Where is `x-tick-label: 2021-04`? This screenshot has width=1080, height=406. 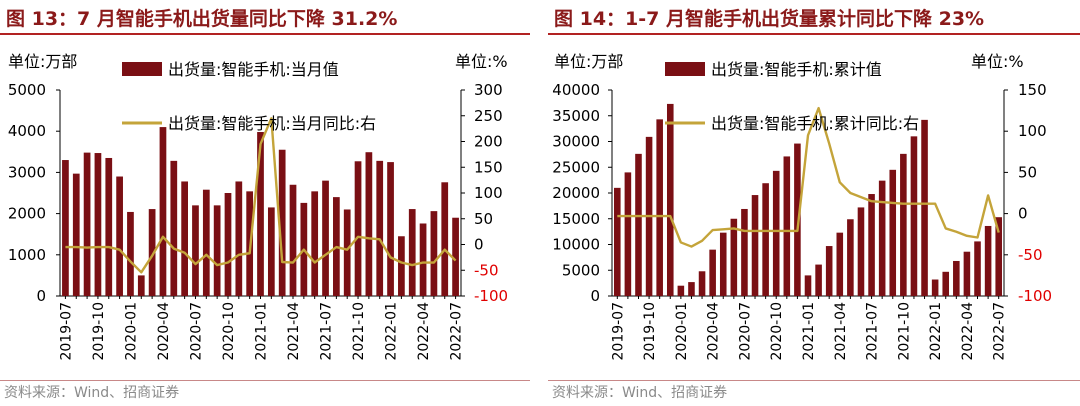 x-tick-label: 2021-04 is located at coordinates (294, 331).